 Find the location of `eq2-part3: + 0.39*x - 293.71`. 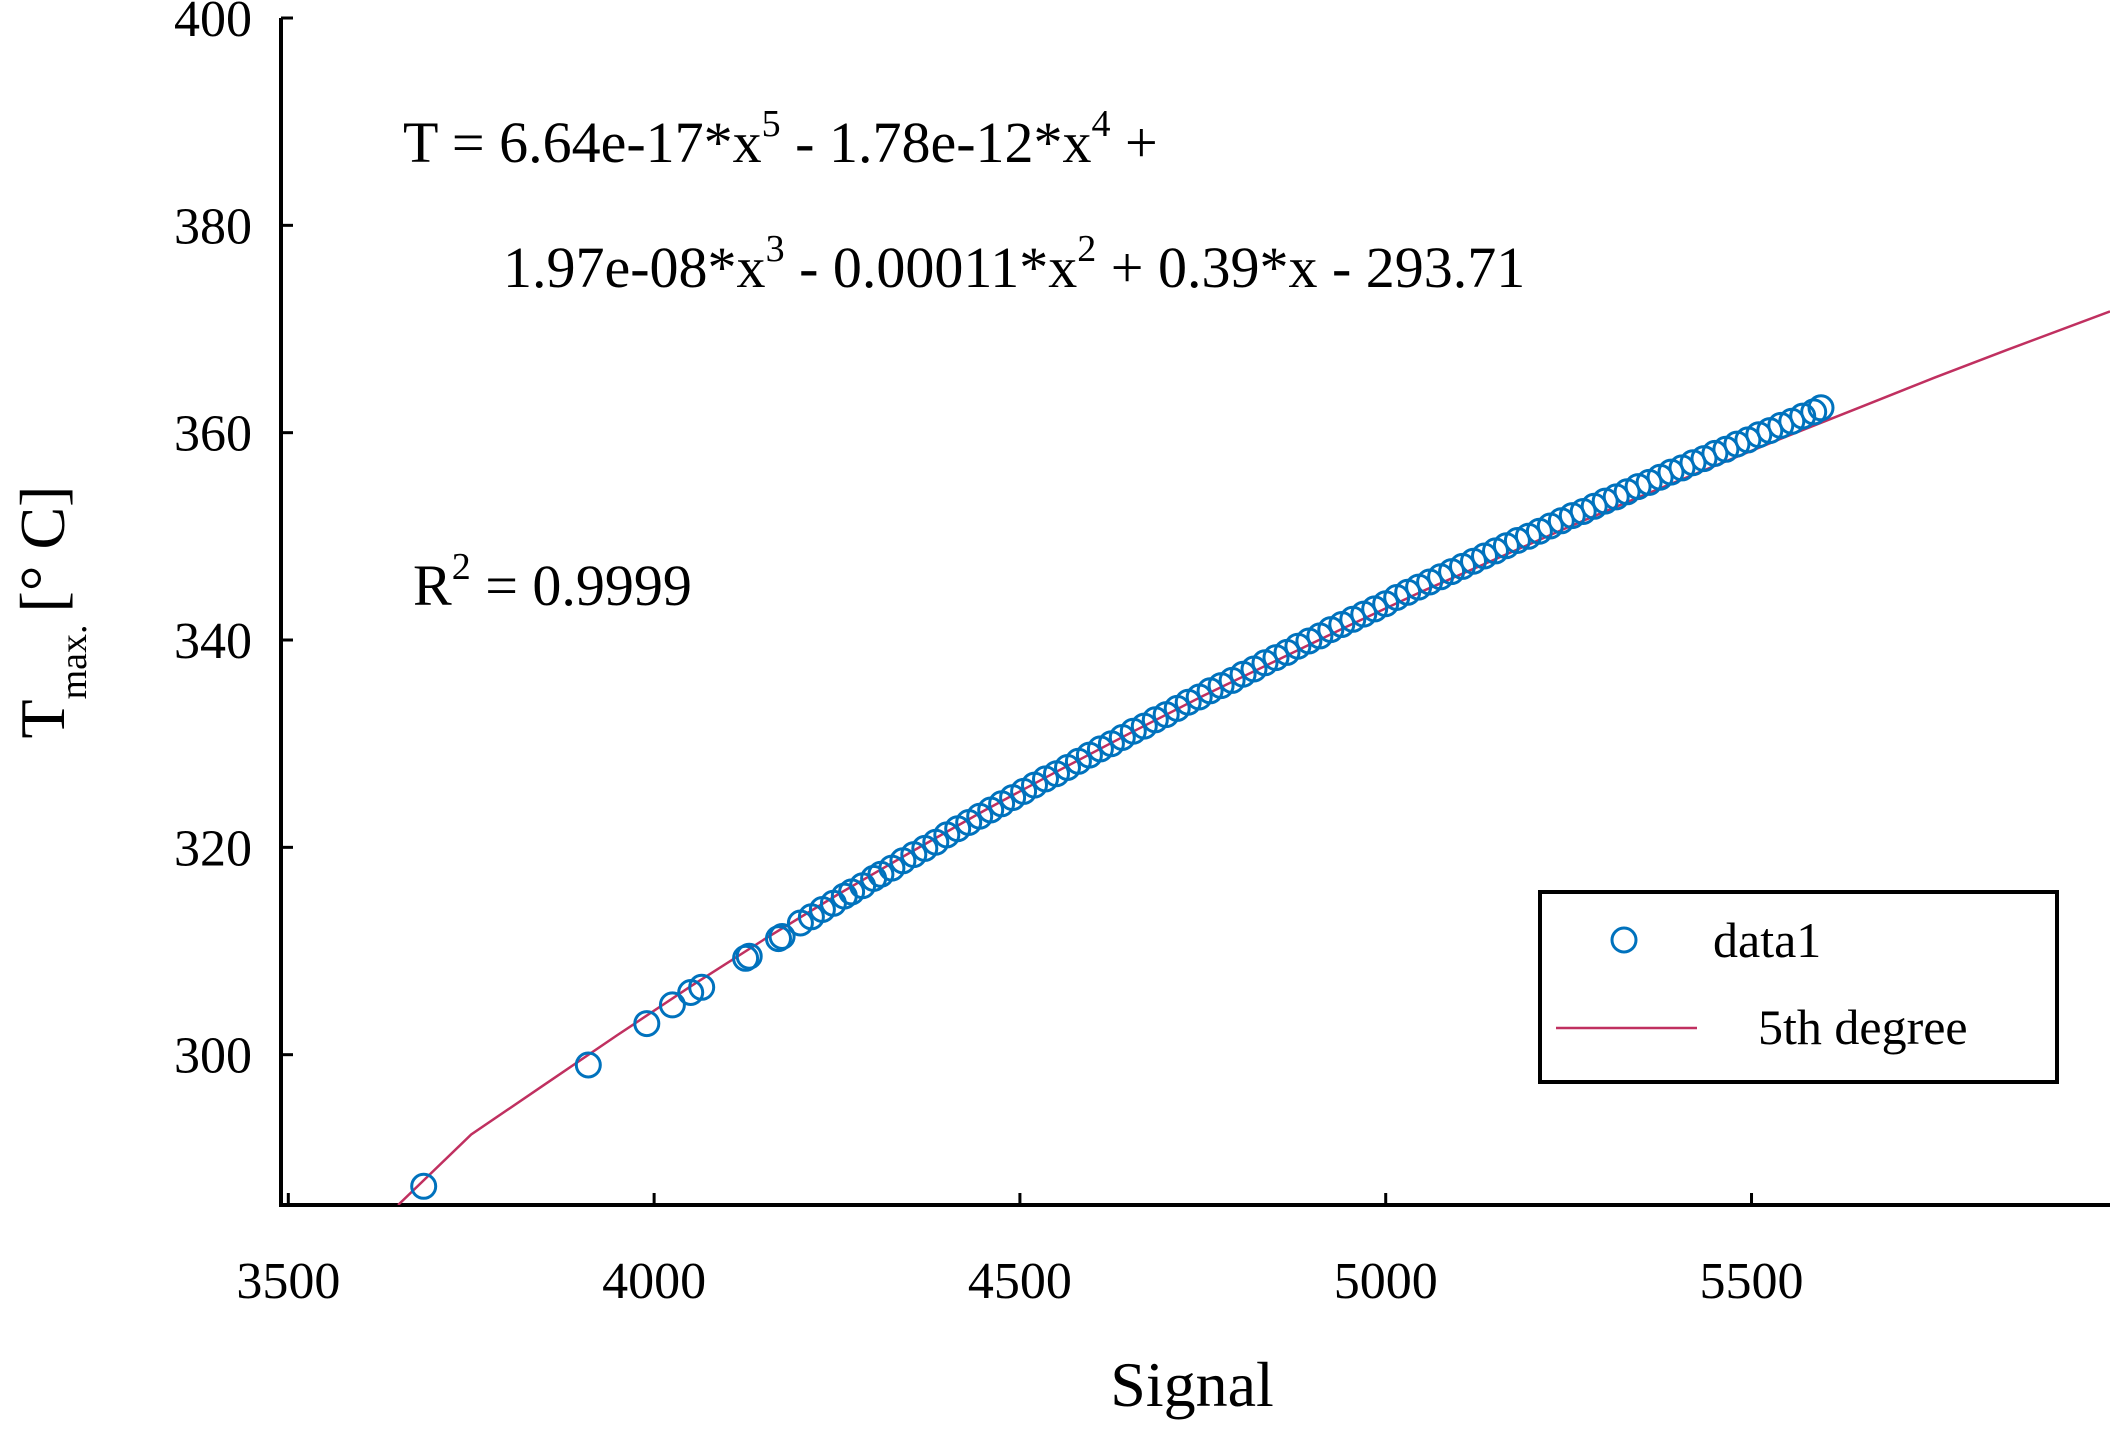

eq2-part3: + 0.39*x - 293.71 is located at coordinates (1310, 267).